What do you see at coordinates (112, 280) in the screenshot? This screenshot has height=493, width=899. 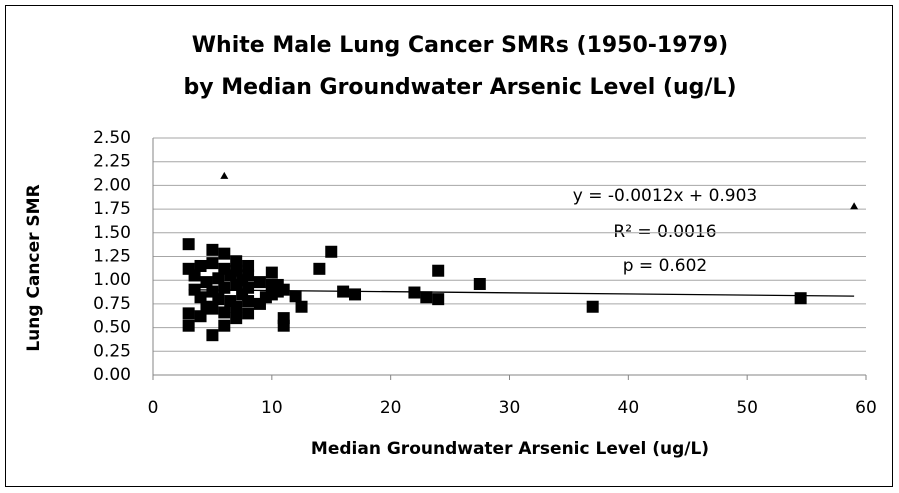 I see `y-tick-label: 1.00` at bounding box center [112, 280].